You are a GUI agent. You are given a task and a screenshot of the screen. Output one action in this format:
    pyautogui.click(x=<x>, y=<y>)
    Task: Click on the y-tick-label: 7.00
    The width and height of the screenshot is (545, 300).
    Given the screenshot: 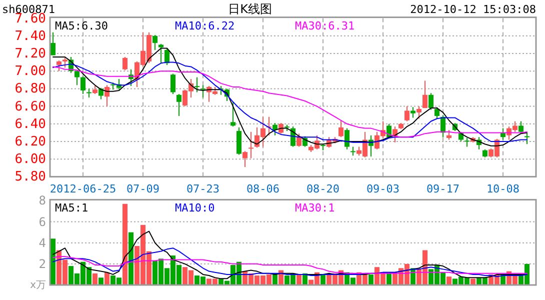 What is the action you would take?
    pyautogui.click(x=30, y=72)
    